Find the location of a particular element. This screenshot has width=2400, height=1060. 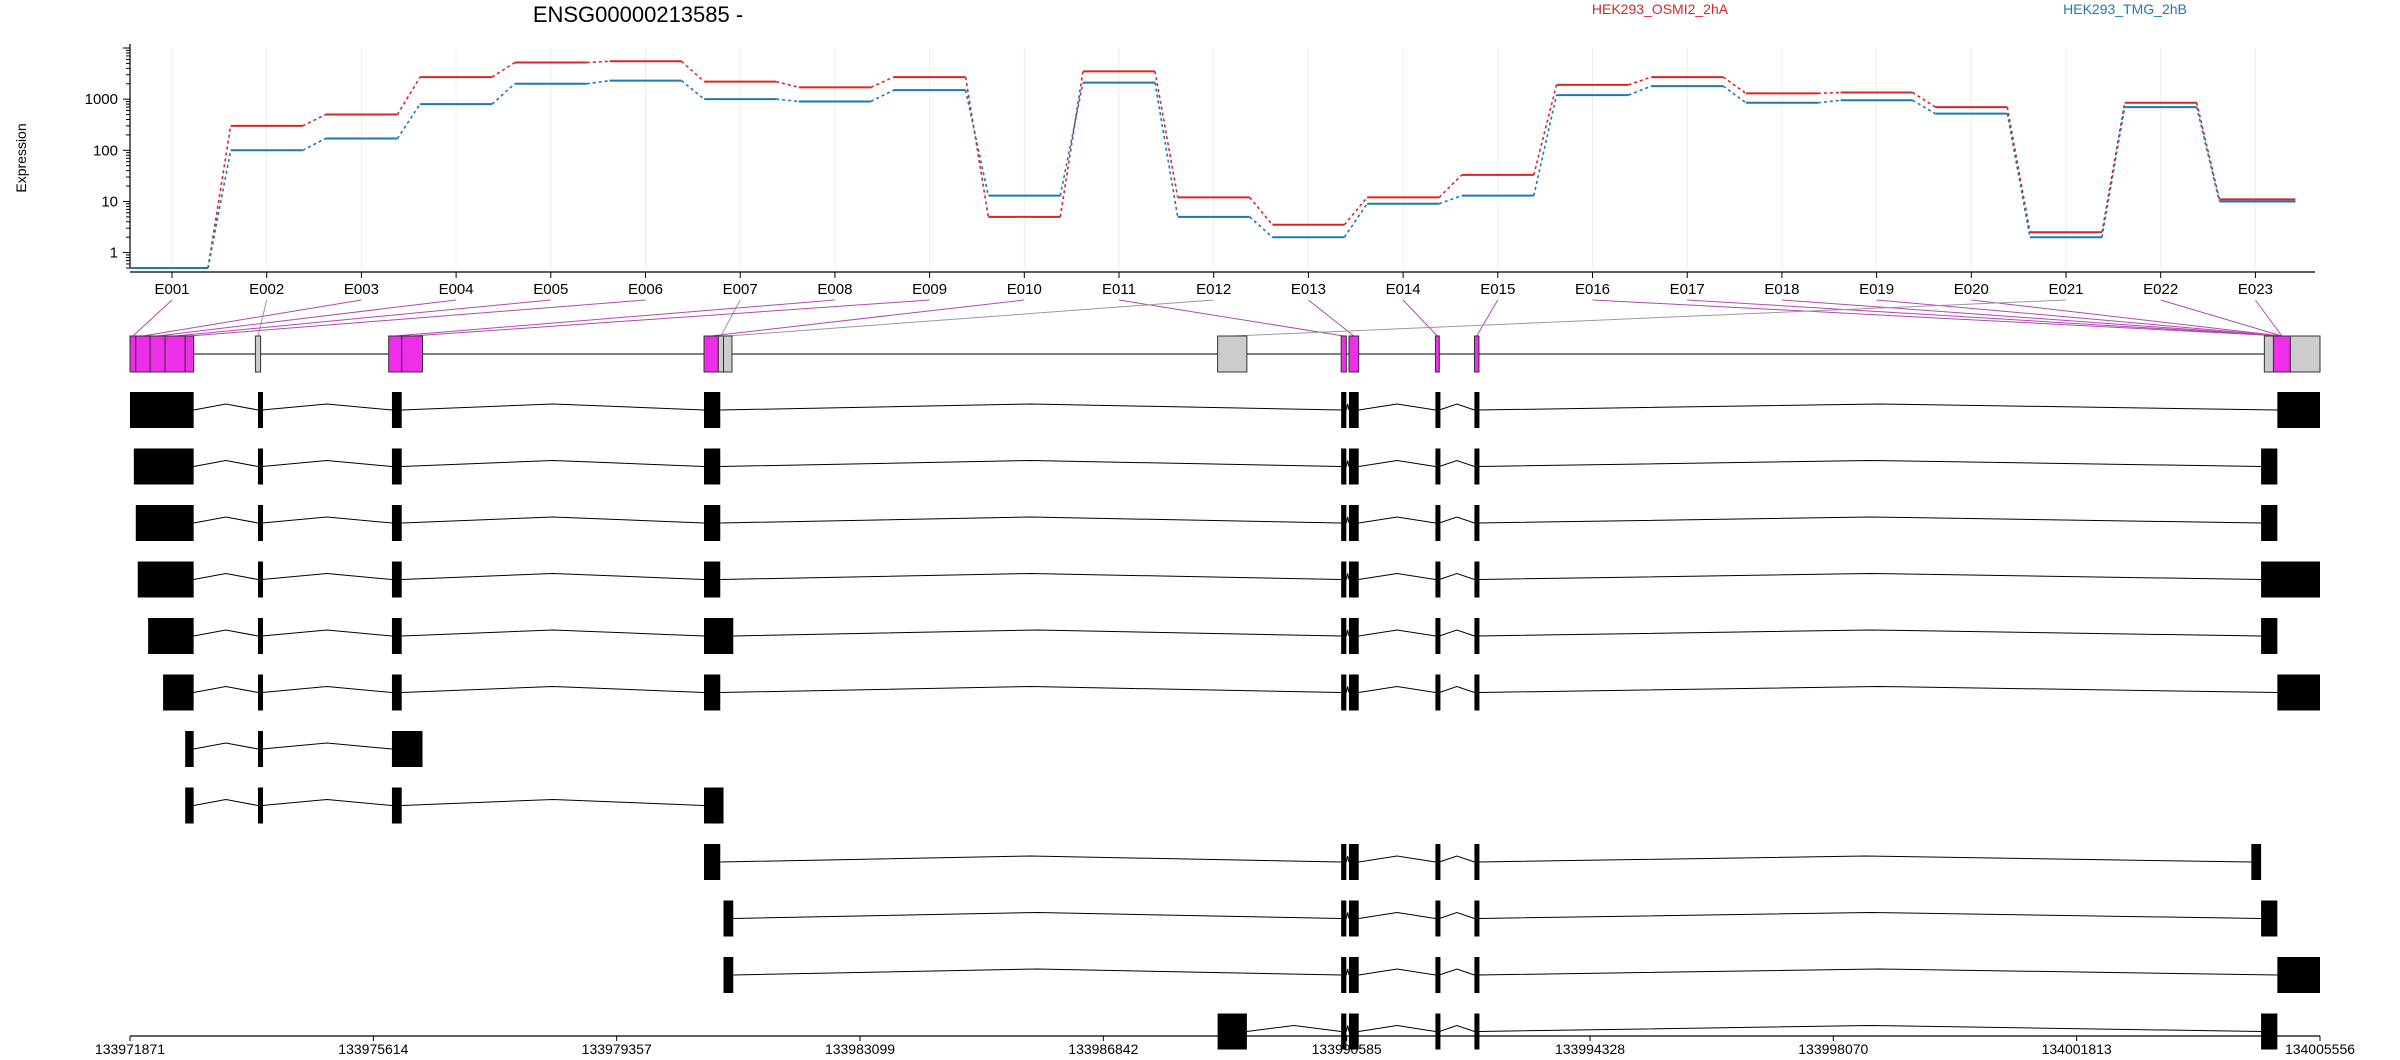

x-tick-label-exon: E006 is located at coordinates (645, 289).